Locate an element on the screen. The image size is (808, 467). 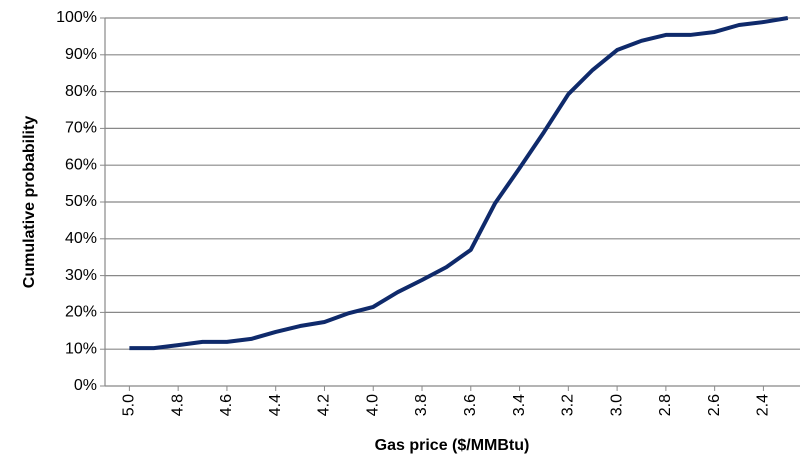
x-tick-label: 3.2 is located at coordinates (568, 405).